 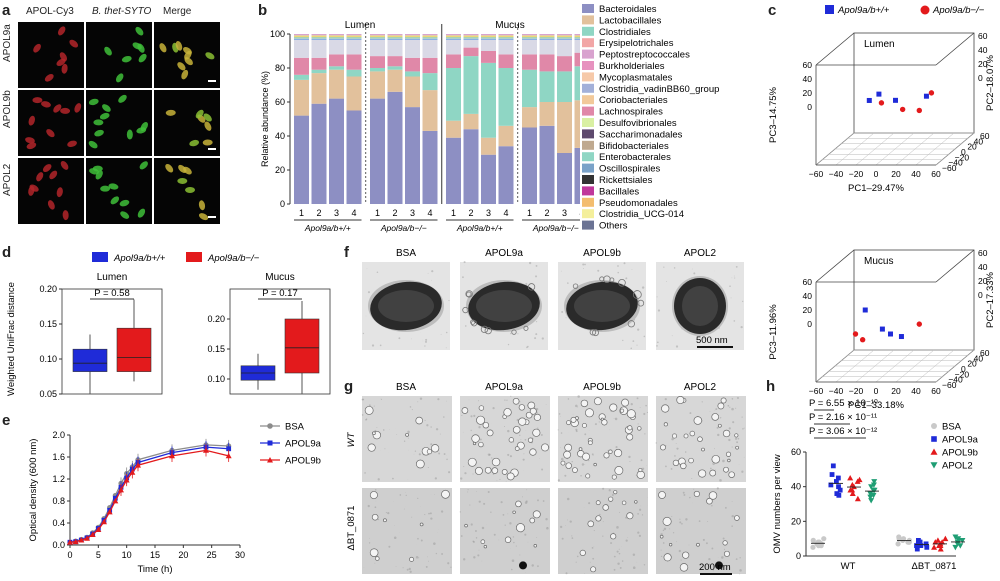 I want to click on legend-label: Enterobacterales, so click(x=635, y=157).